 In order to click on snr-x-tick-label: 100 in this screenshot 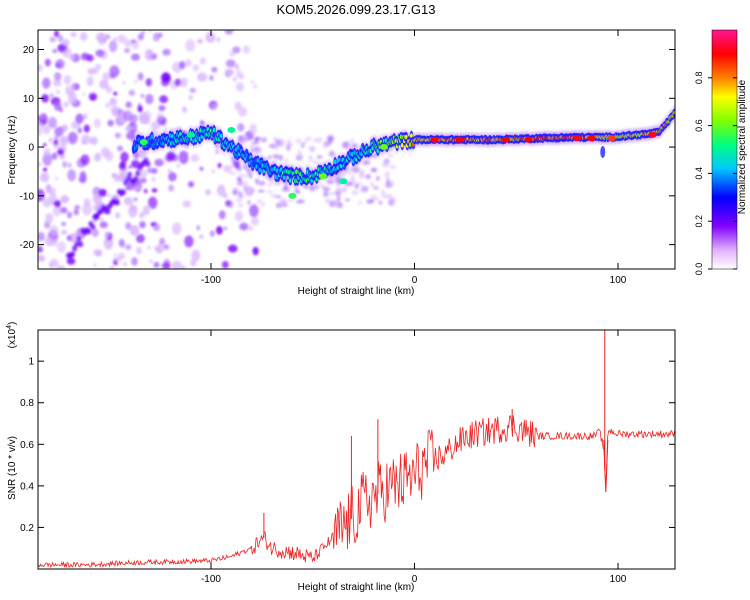, I will do `click(618, 579)`.